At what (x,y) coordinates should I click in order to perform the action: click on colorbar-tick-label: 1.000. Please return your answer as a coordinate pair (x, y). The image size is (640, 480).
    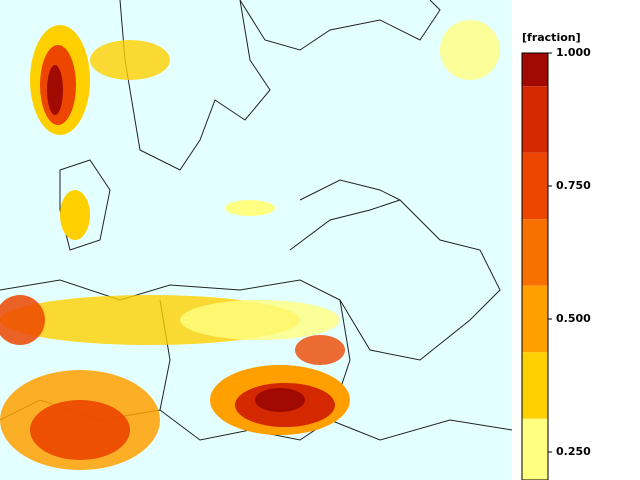
    Looking at the image, I should click on (573, 52).